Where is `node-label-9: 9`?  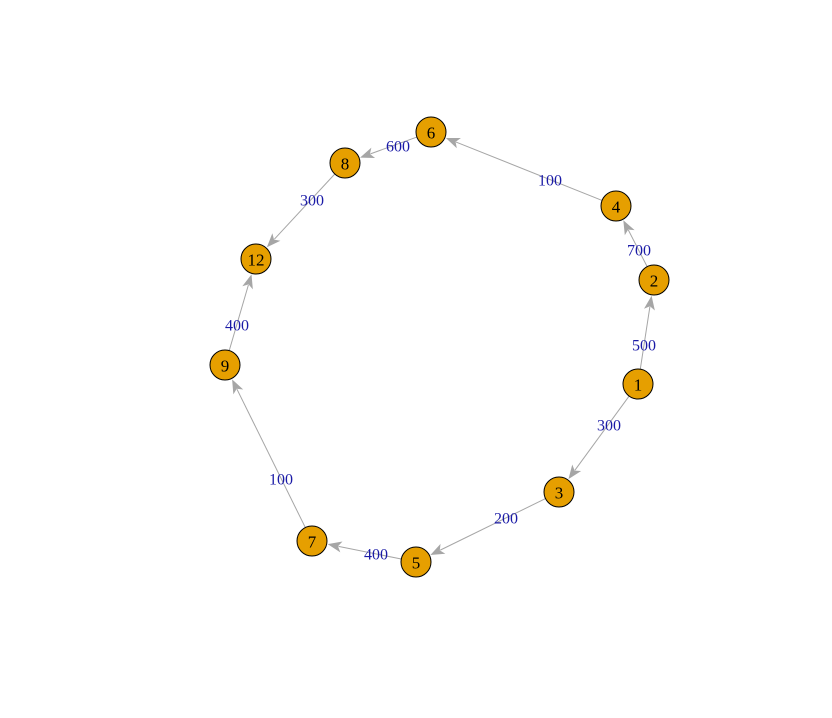 node-label-9: 9 is located at coordinates (225, 366).